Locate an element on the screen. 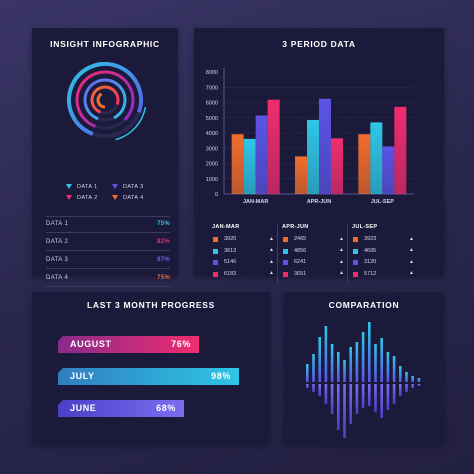 The image size is (474, 474). radial-inner-arc is located at coordinates (101, 100).